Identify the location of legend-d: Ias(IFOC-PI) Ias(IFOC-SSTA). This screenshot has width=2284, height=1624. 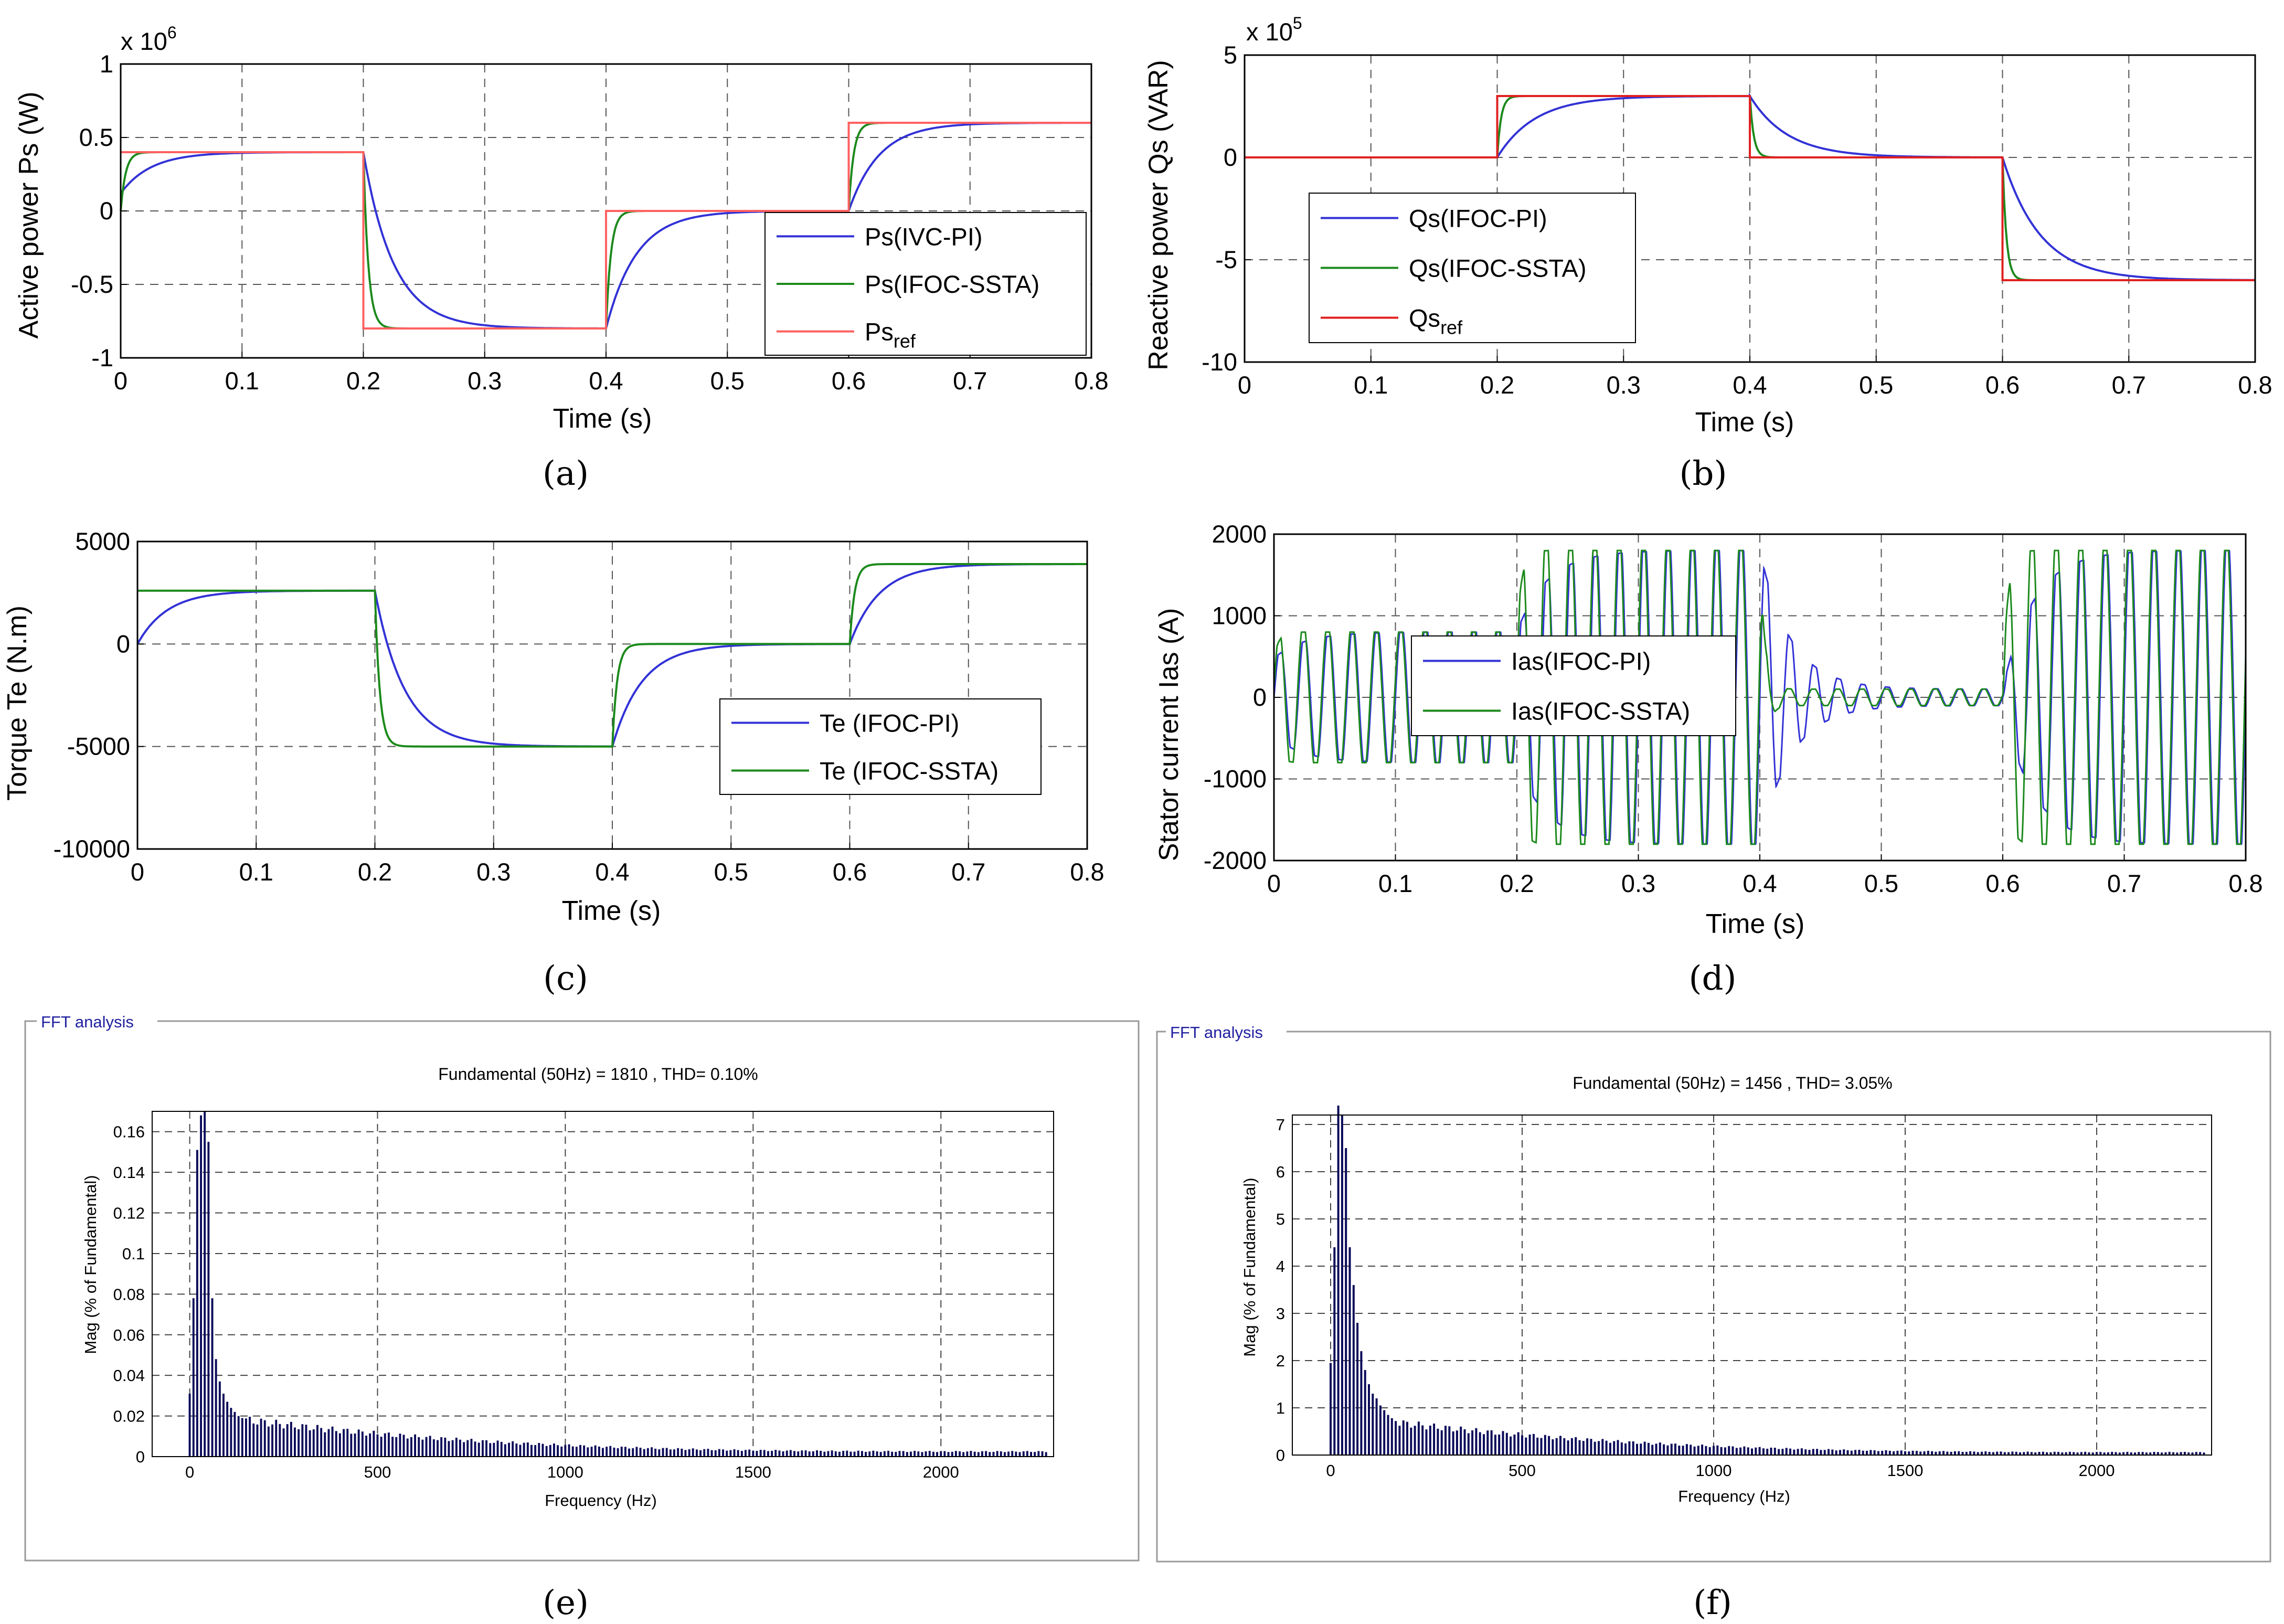
(1573, 685).